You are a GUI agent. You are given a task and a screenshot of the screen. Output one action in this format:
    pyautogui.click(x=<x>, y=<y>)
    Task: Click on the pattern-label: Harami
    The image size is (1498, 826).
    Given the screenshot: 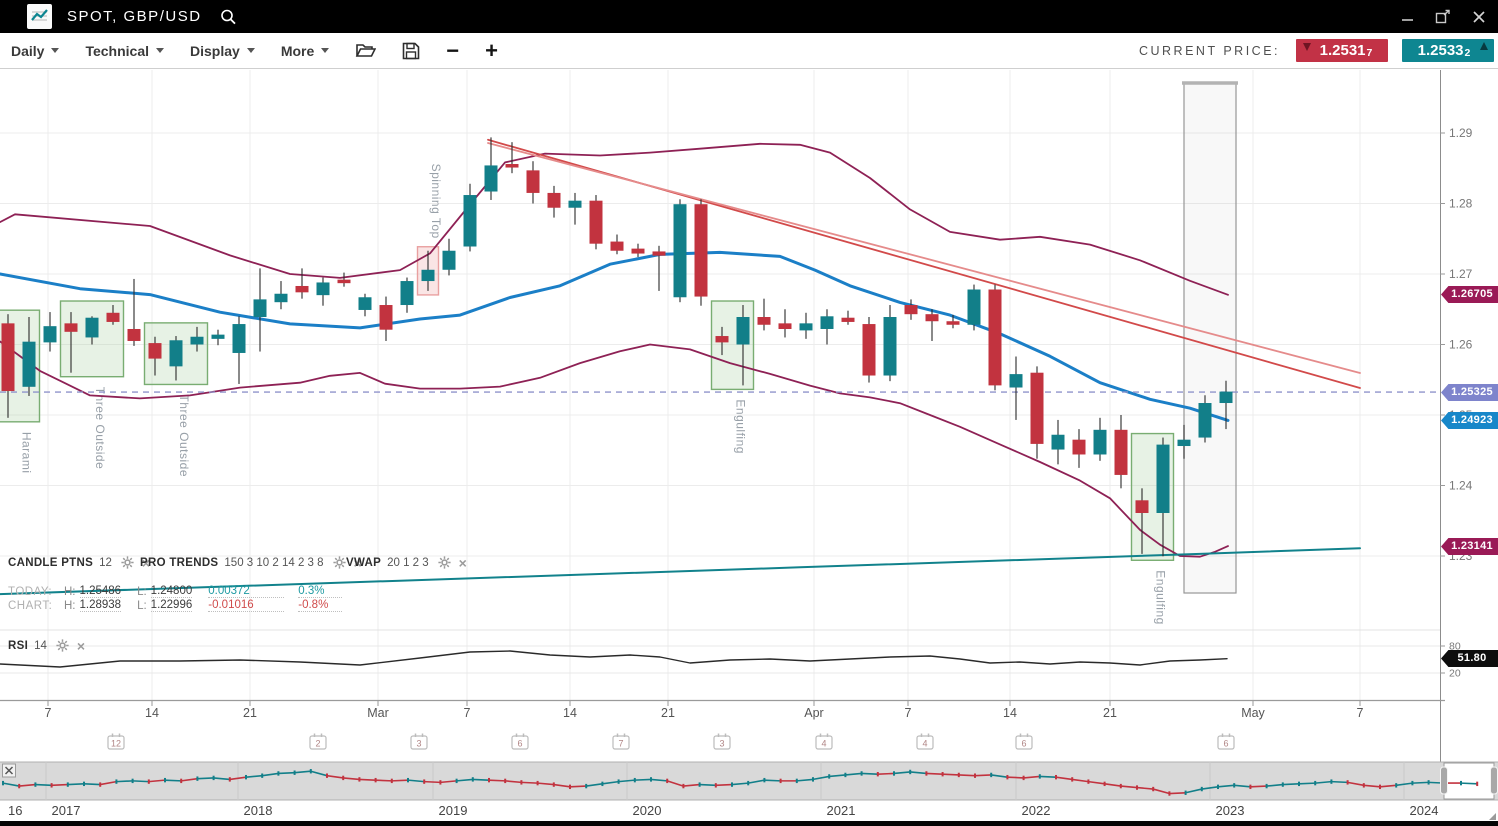 What is the action you would take?
    pyautogui.click(x=27, y=453)
    